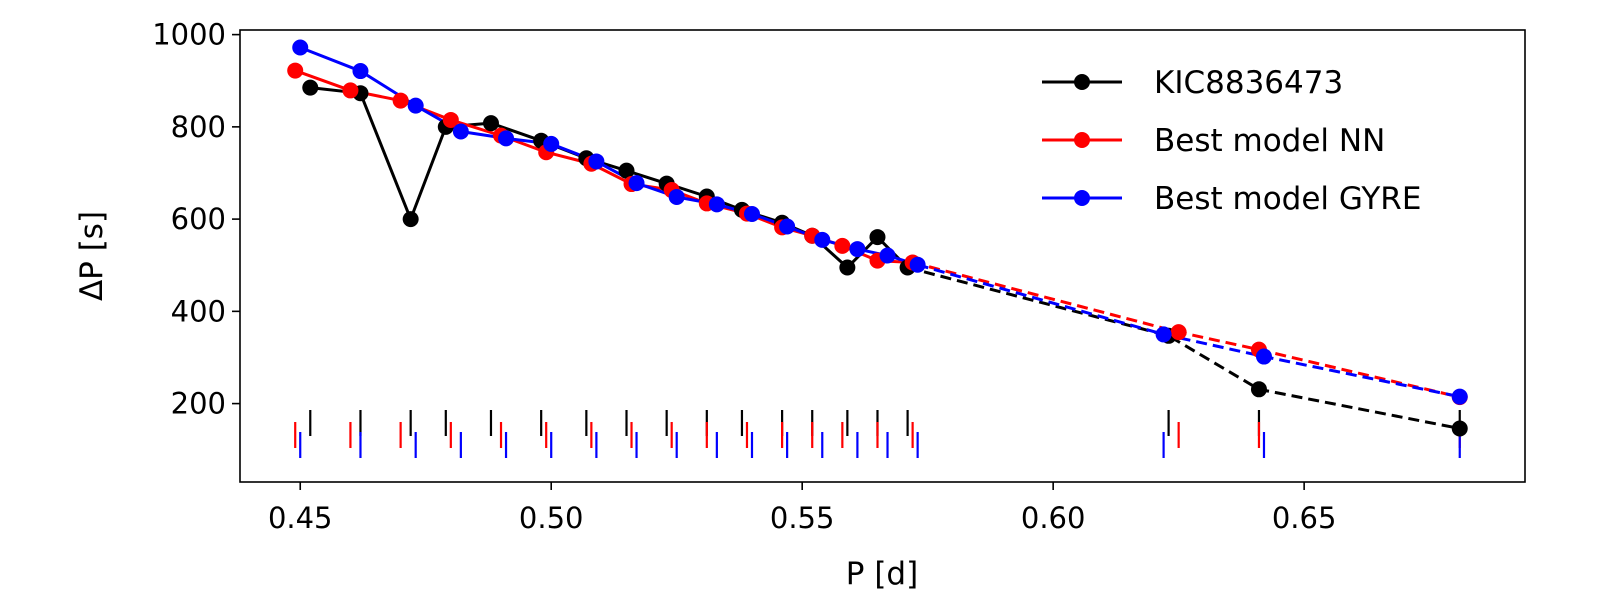 Image resolution: width=1600 pixels, height=600 pixels. What do you see at coordinates (609, 178) in the screenshot?
I see `series-line-solid` at bounding box center [609, 178].